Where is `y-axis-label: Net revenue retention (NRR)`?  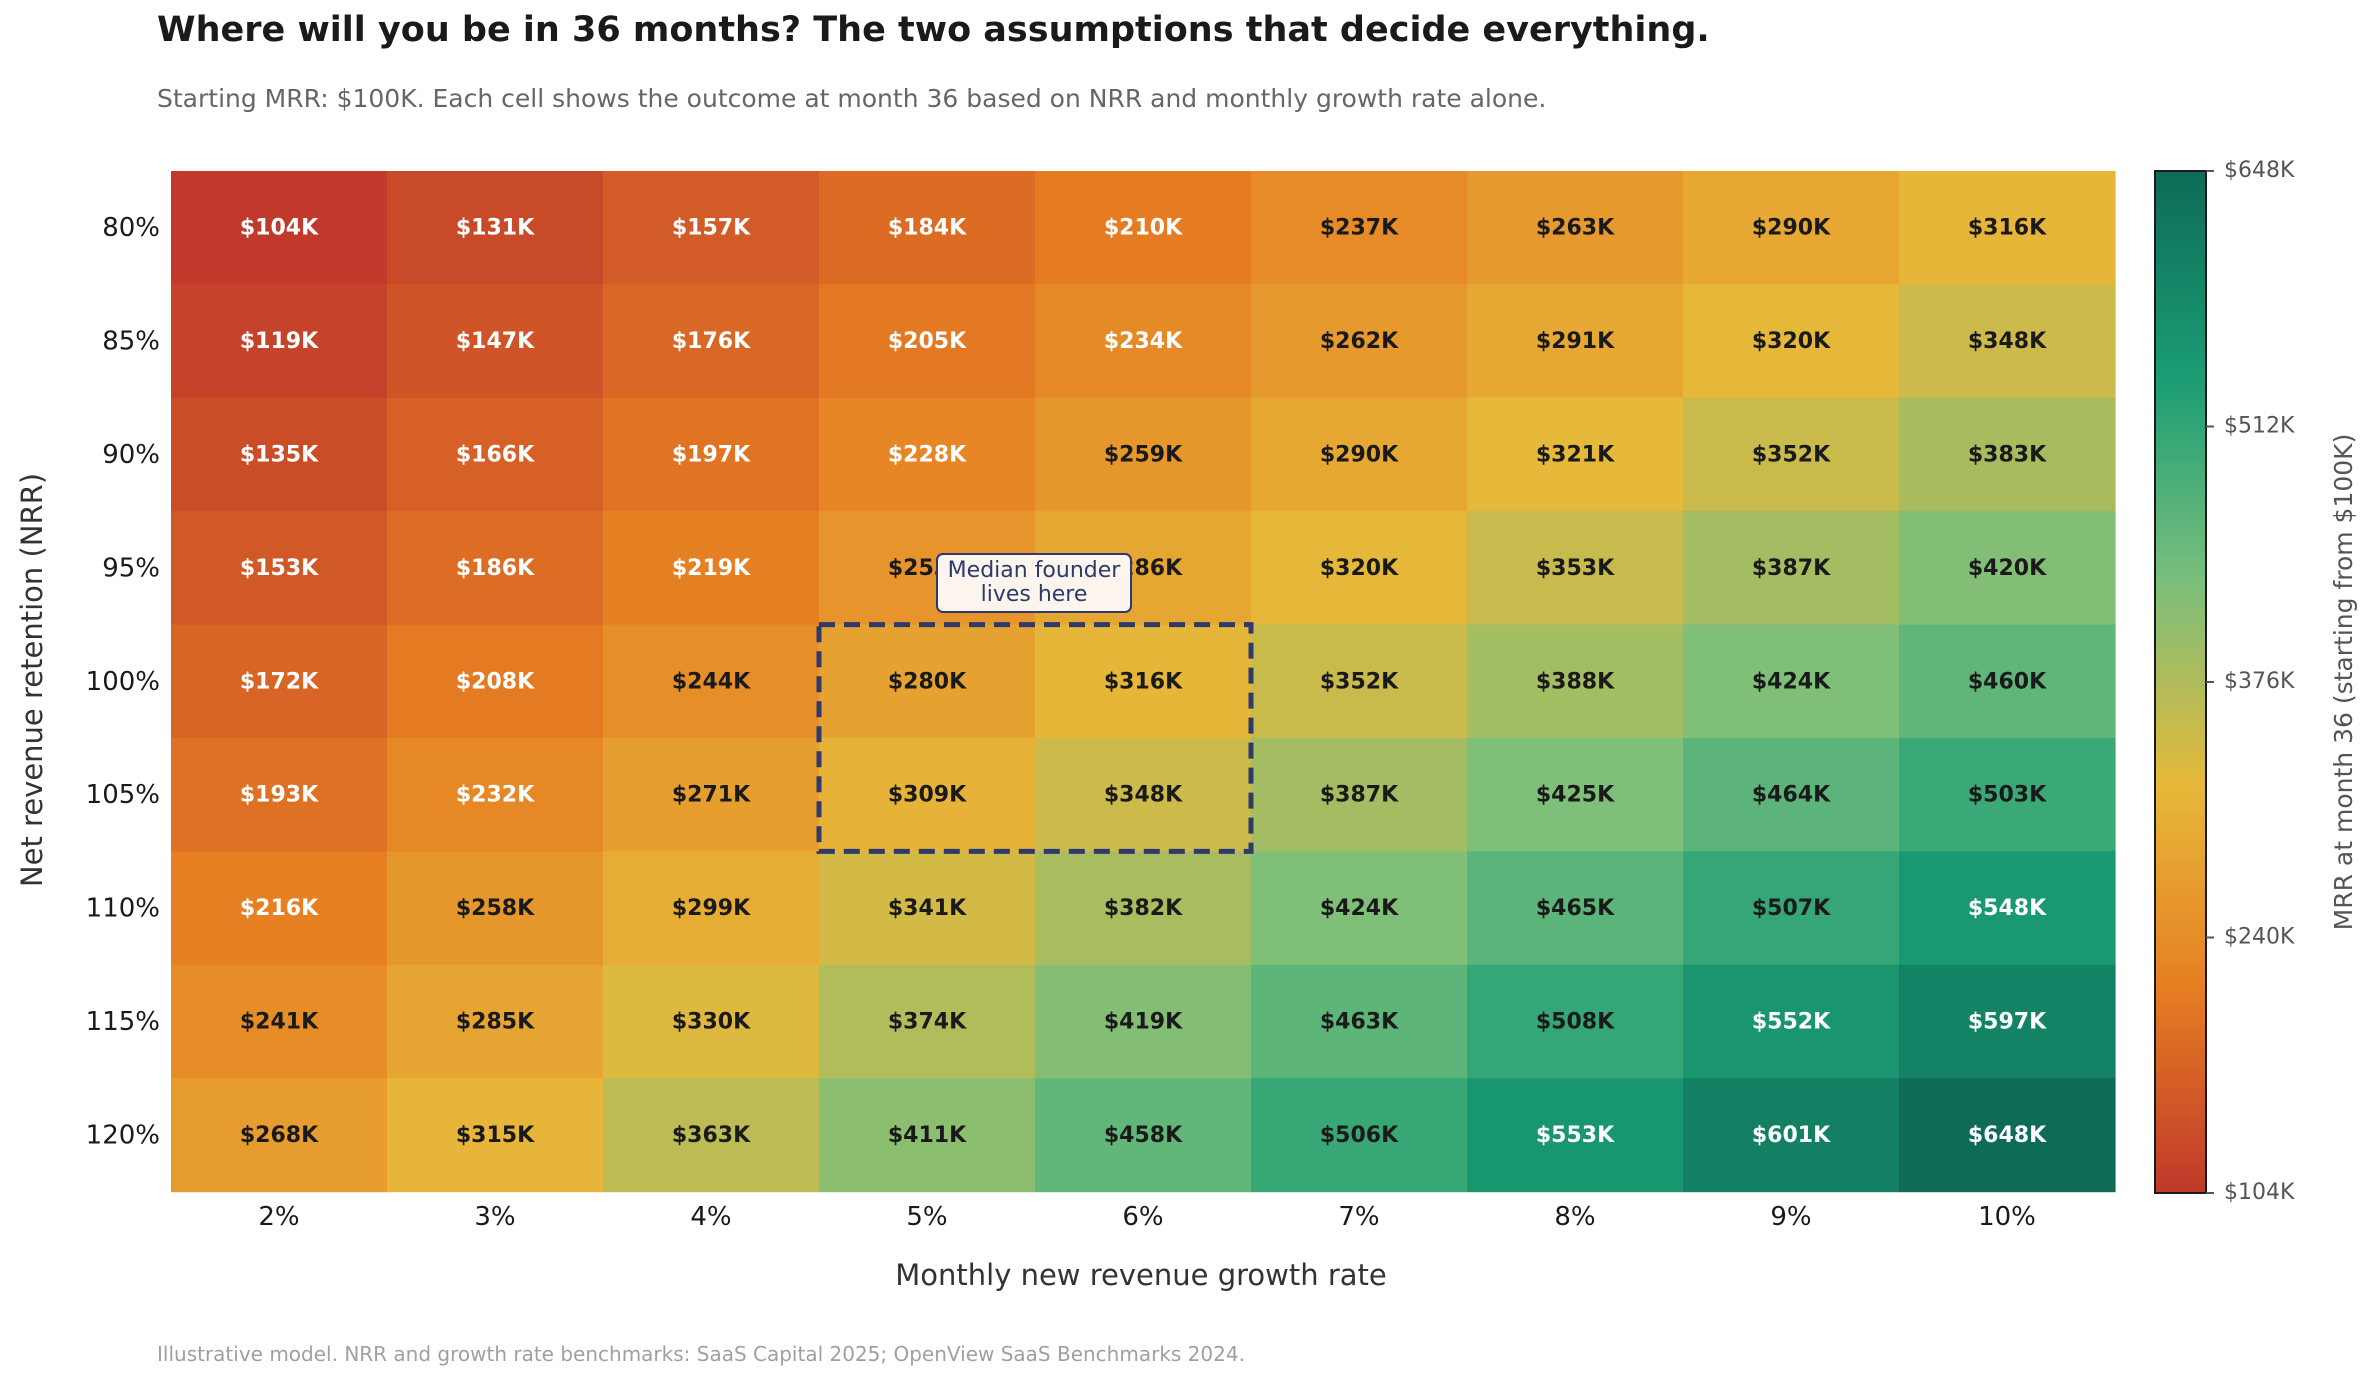 y-axis-label: Net revenue retention (NRR) is located at coordinates (32, 680).